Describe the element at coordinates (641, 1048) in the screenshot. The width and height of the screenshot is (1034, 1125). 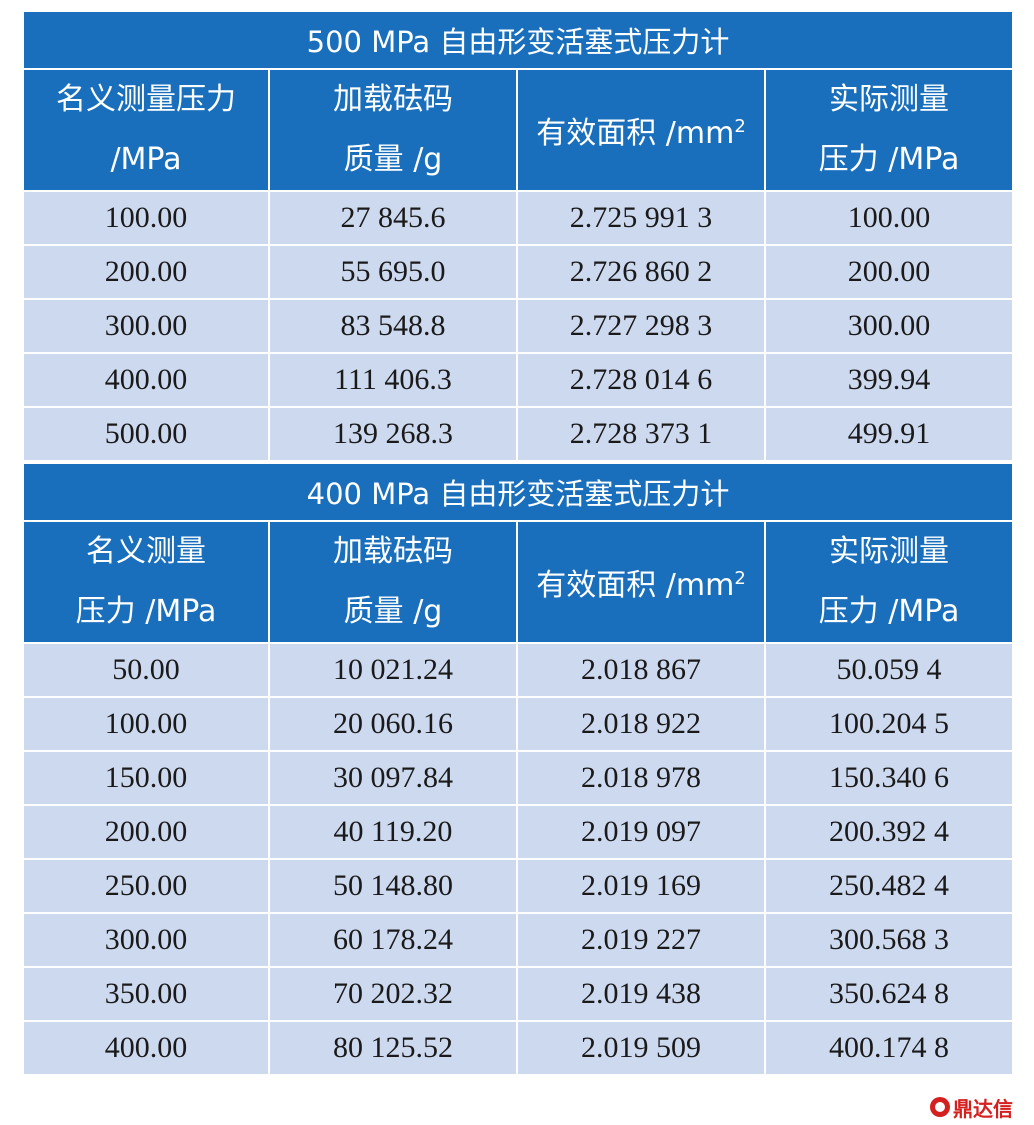
I see `table-cell: 2.019 509` at that location.